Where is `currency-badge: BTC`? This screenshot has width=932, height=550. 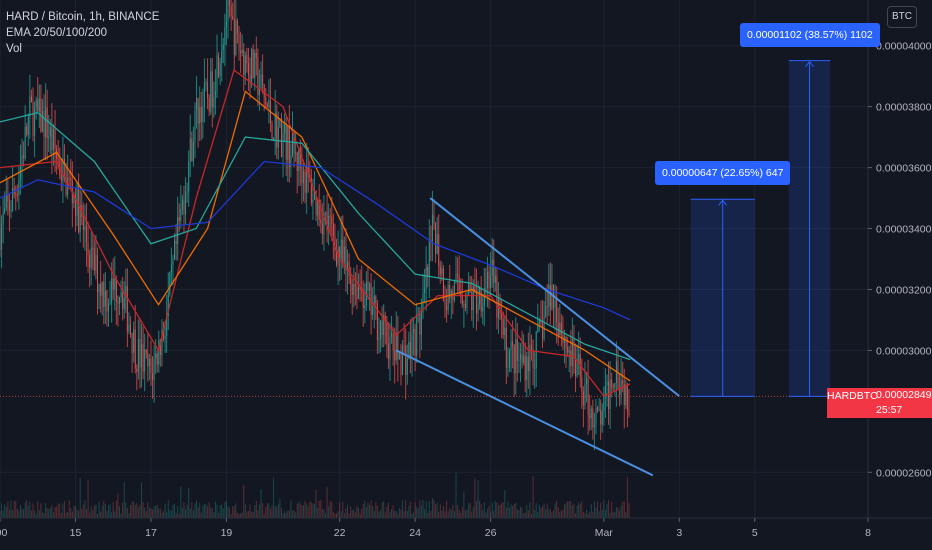 currency-badge: BTC is located at coordinates (902, 17).